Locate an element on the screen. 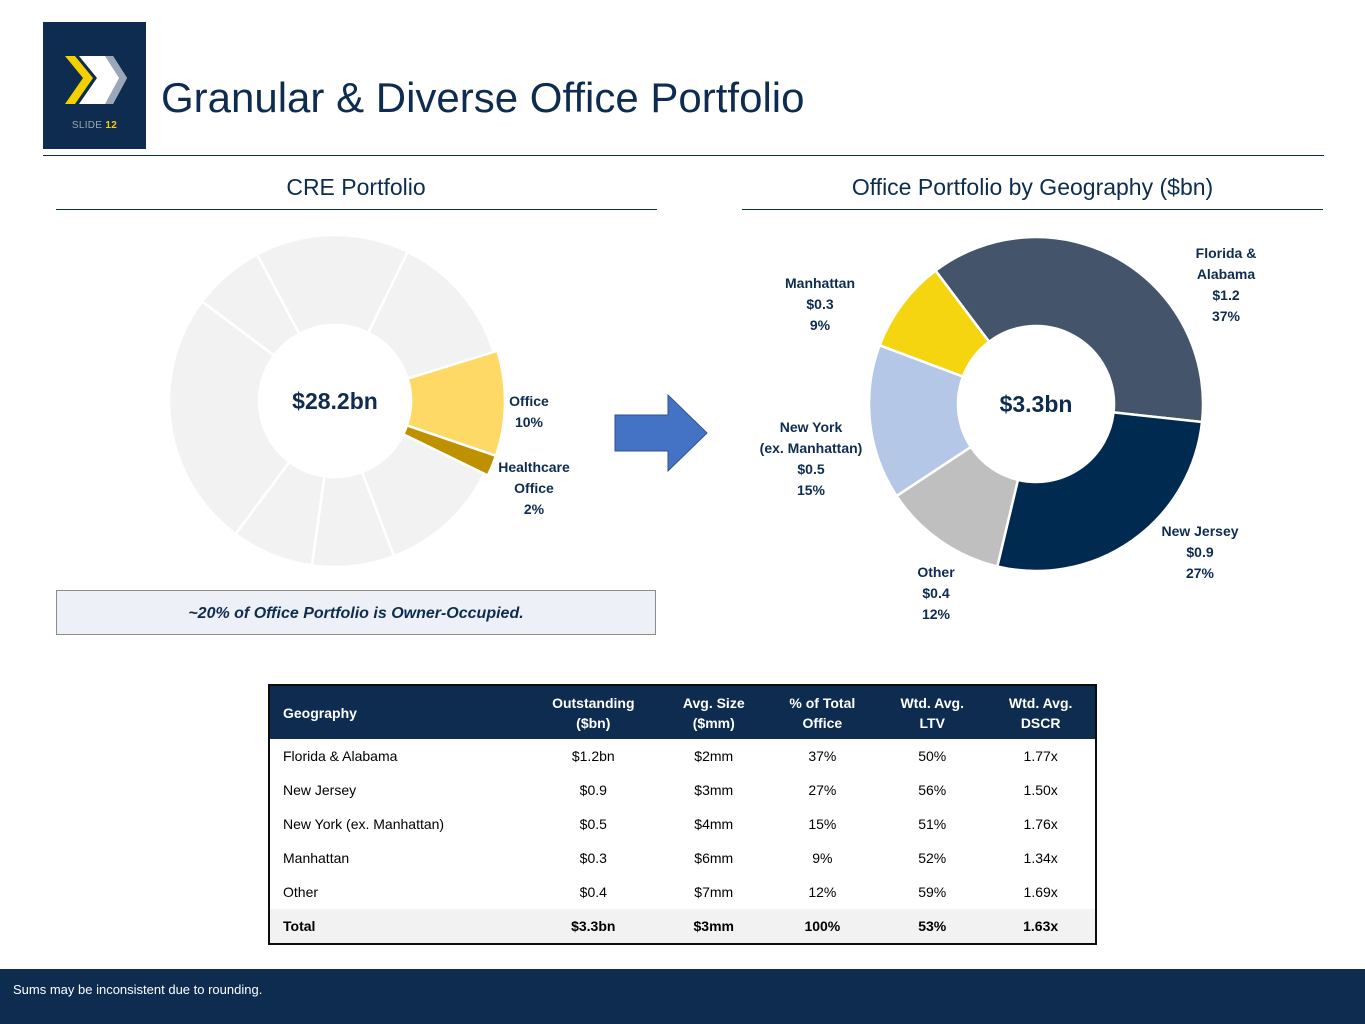  table-cell: 1.77x is located at coordinates (1040, 756).